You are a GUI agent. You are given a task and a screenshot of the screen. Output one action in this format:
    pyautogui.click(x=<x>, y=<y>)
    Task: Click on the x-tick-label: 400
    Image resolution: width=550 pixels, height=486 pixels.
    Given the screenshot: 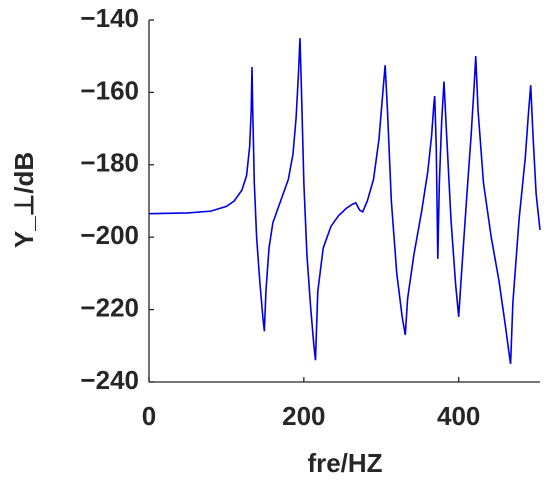 What is the action you would take?
    pyautogui.click(x=458, y=416)
    